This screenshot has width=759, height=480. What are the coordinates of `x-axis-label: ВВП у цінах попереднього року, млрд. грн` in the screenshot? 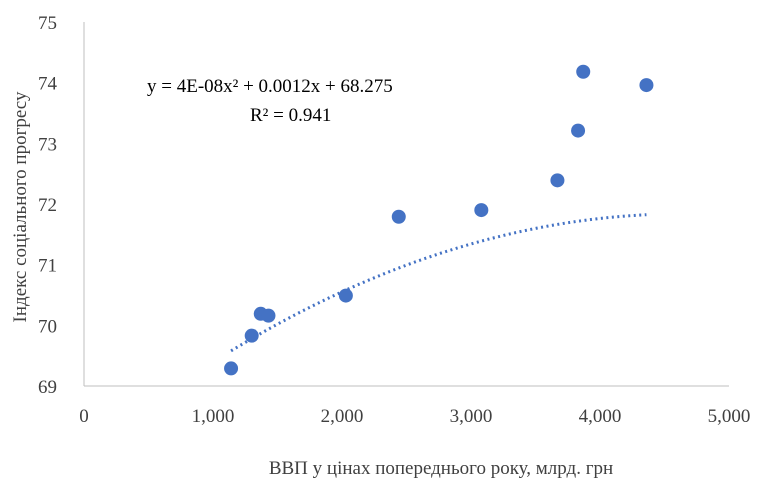 It's located at (441, 468).